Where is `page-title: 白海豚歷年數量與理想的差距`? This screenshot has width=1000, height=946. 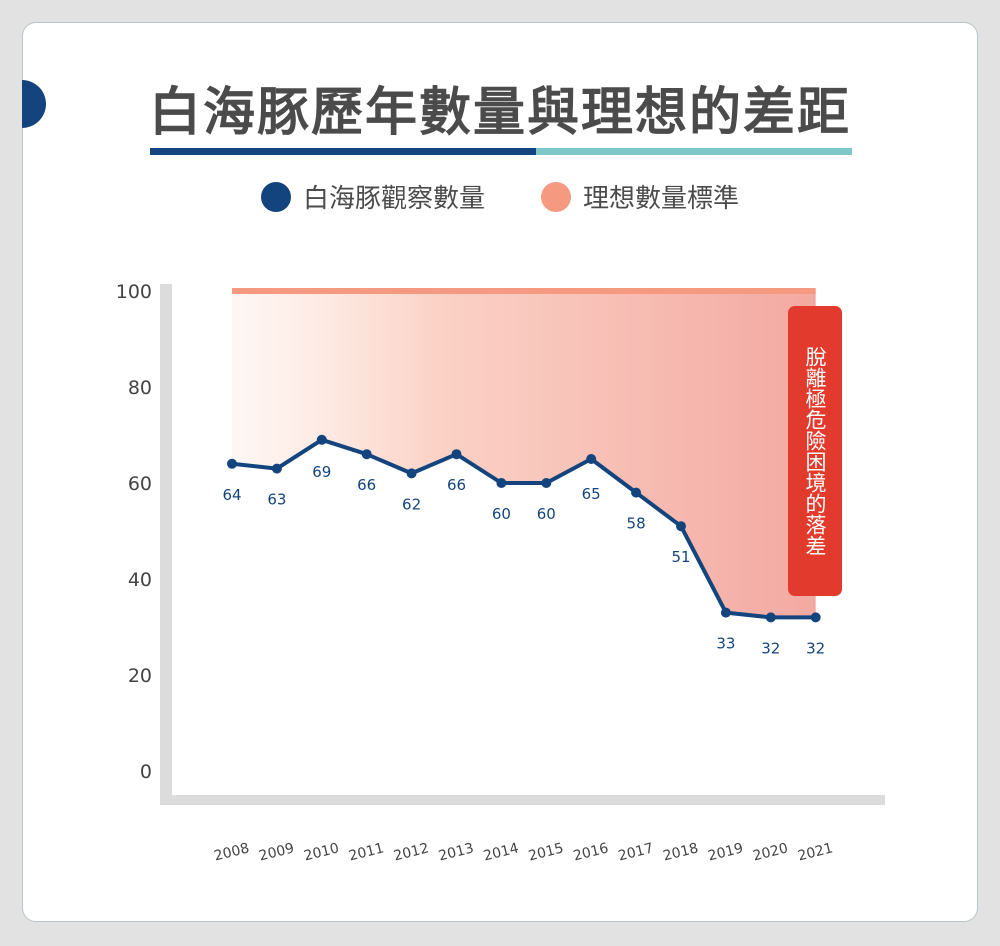 page-title: 白海豚歷年數量與理想的差距 is located at coordinates (499, 113).